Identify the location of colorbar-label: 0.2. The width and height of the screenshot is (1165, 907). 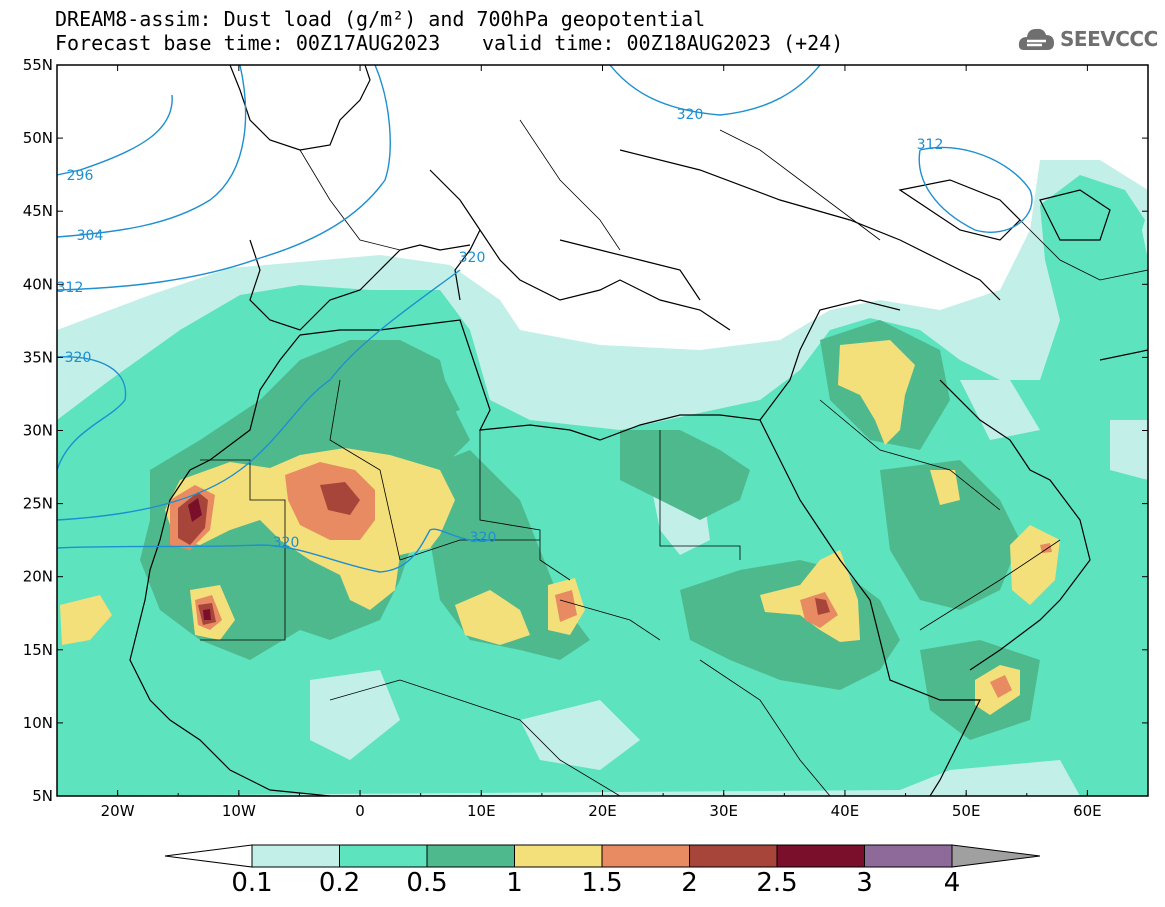
(339, 883).